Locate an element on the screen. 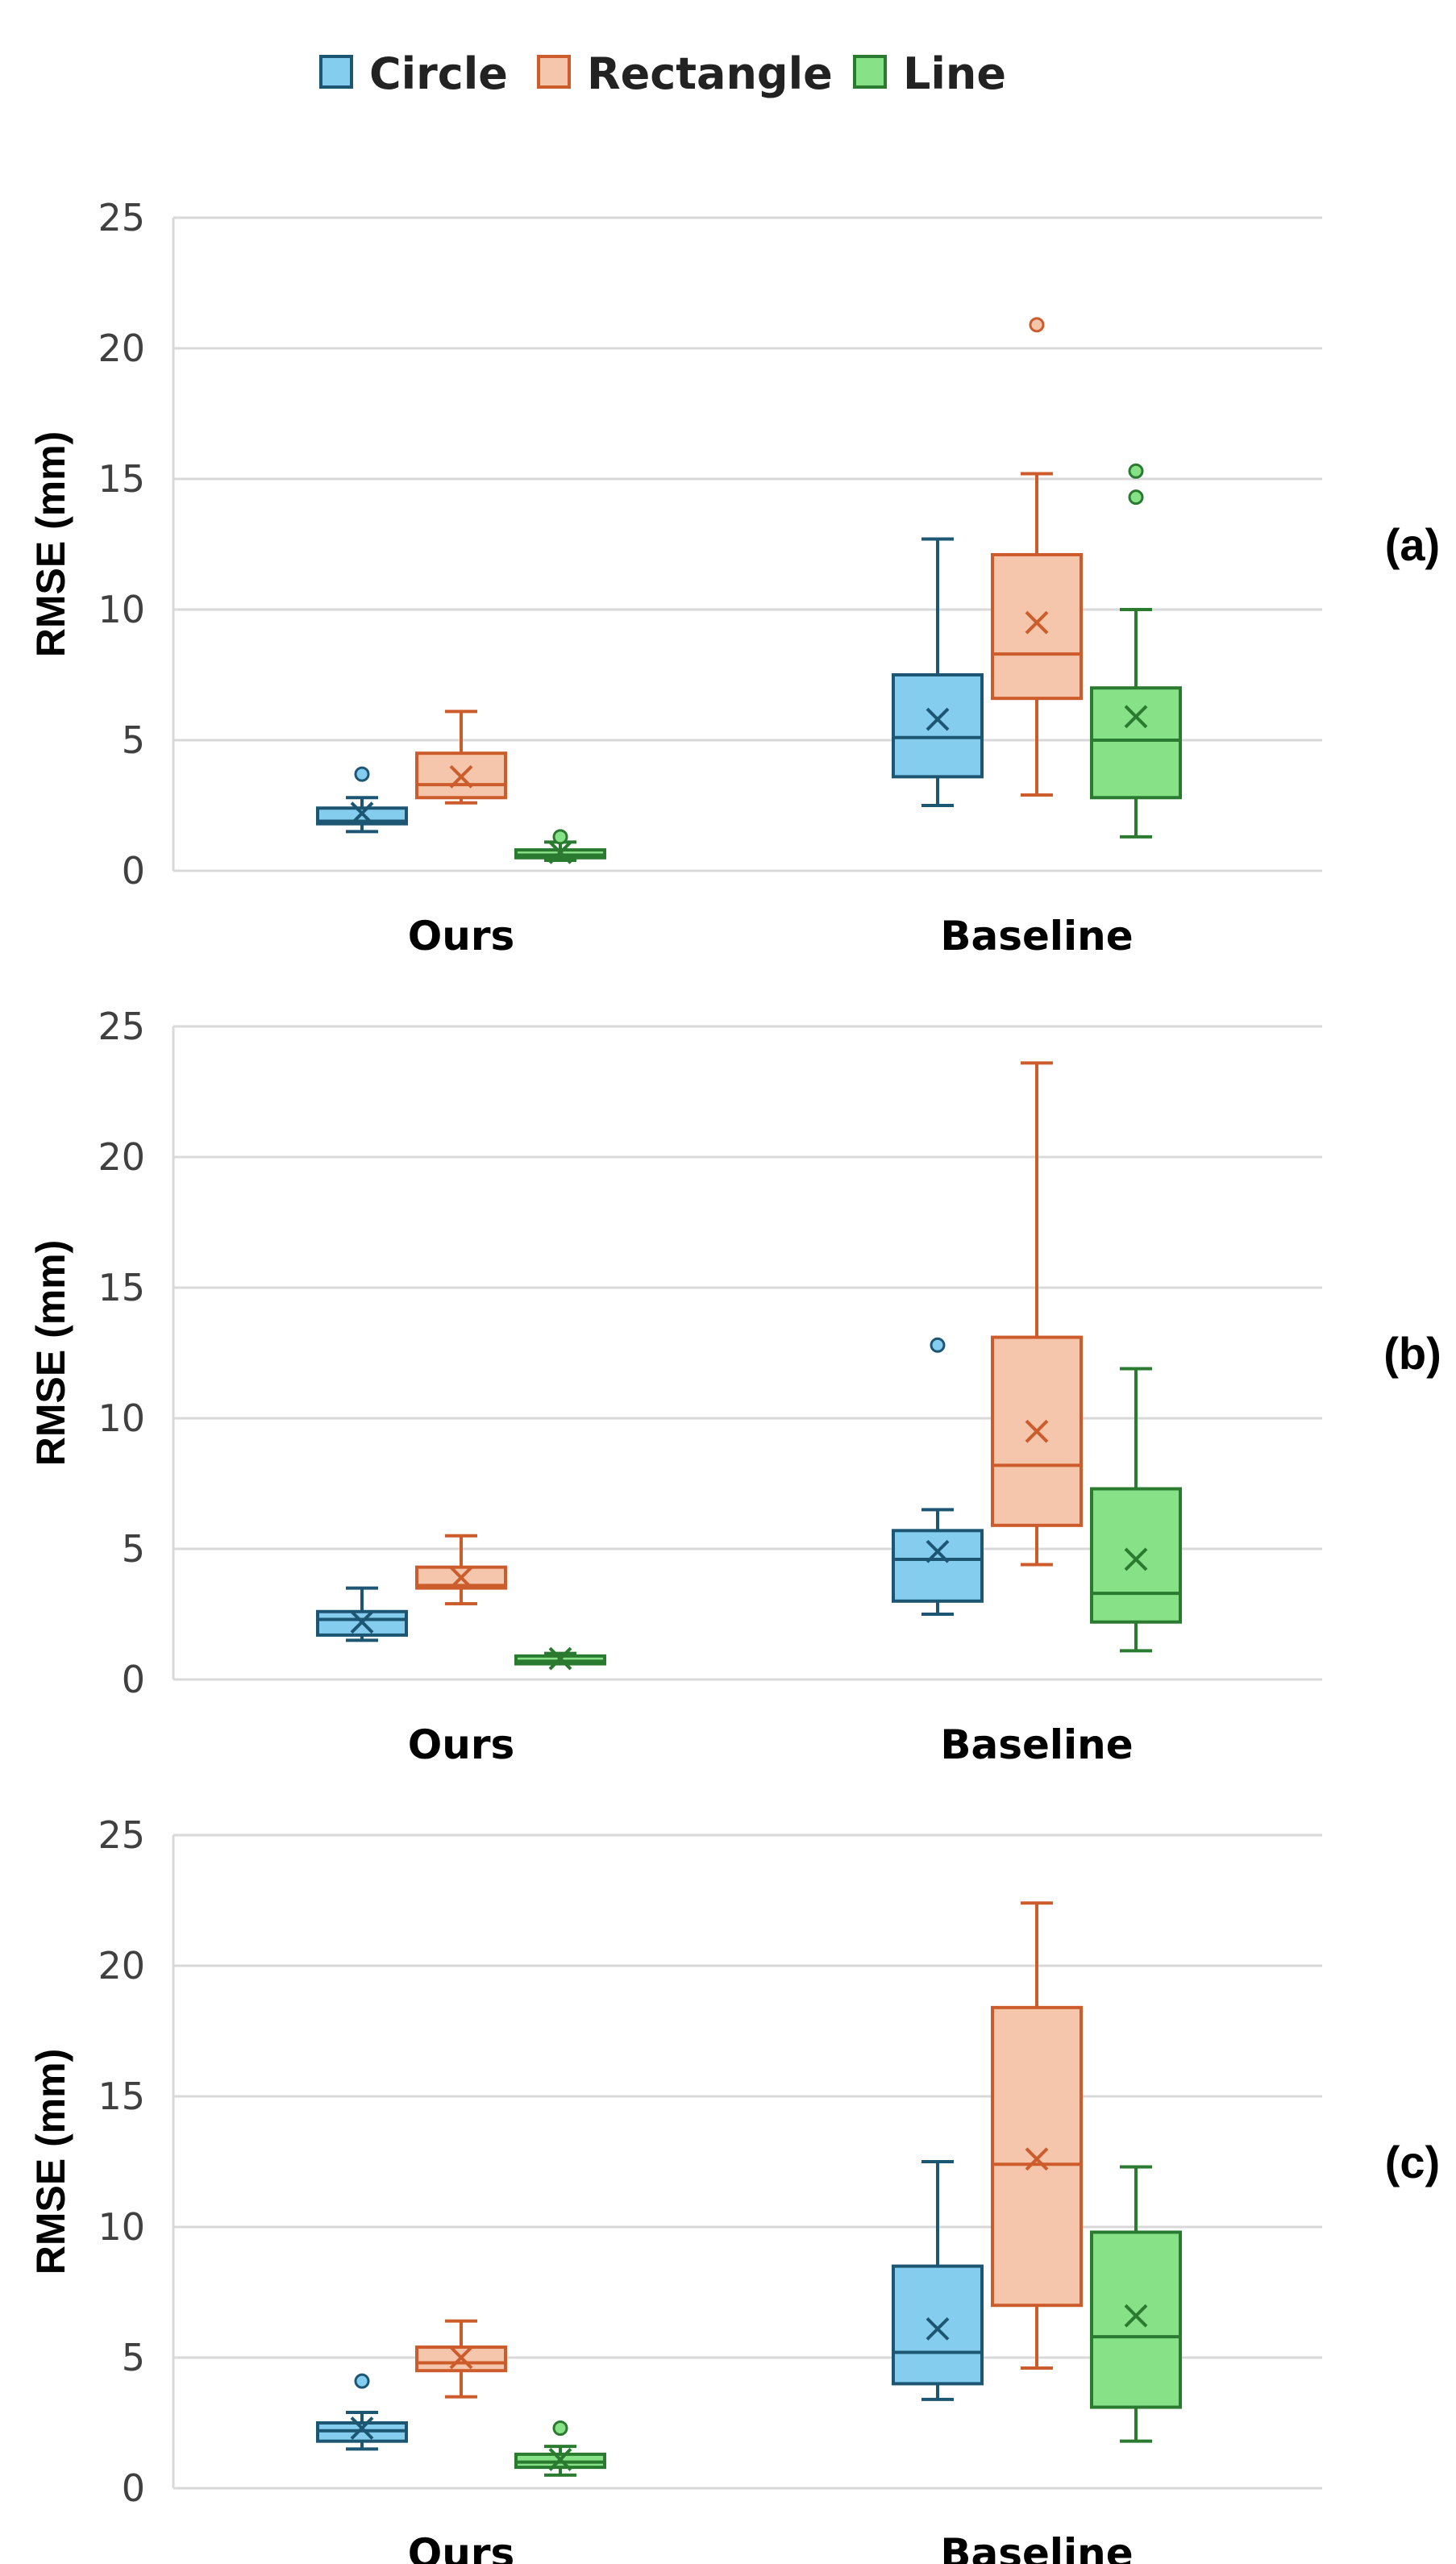  legend: Circle Rectangle Line is located at coordinates (662, 74).